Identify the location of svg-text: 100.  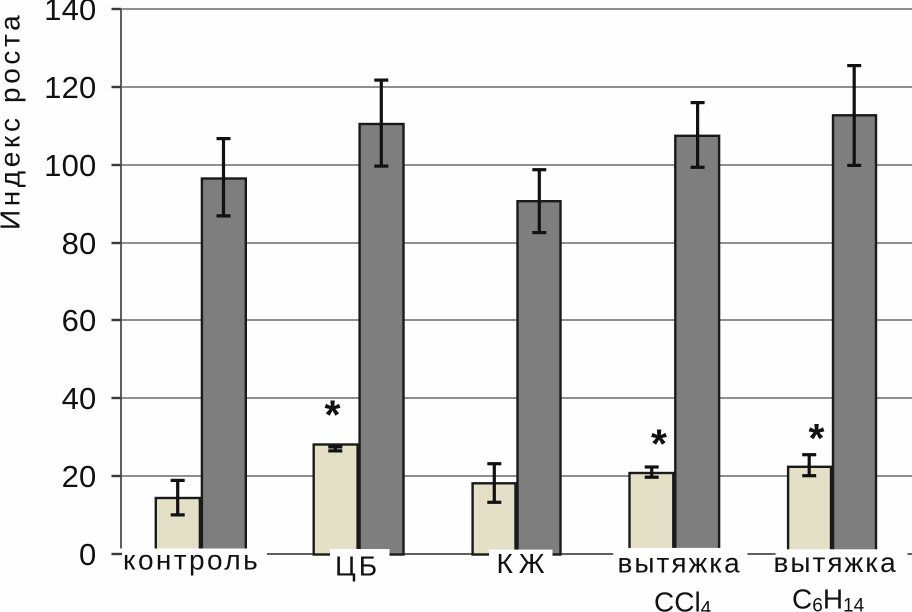
(70, 165).